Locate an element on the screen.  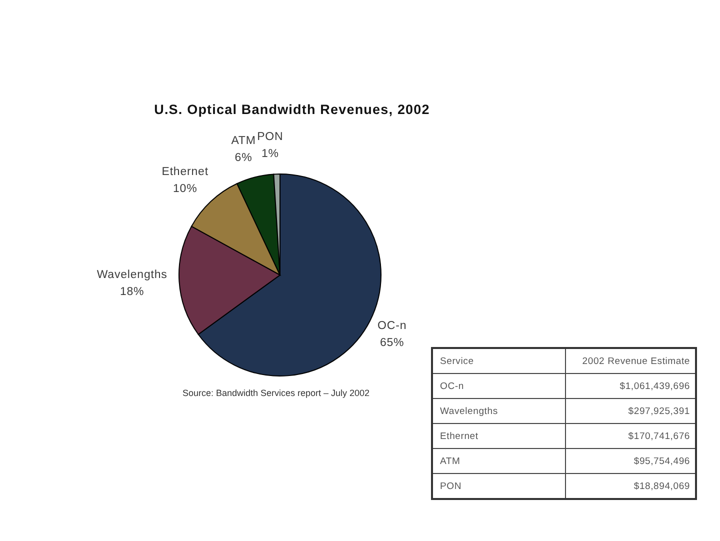
slice-label: ATM is located at coordinates (243, 141).